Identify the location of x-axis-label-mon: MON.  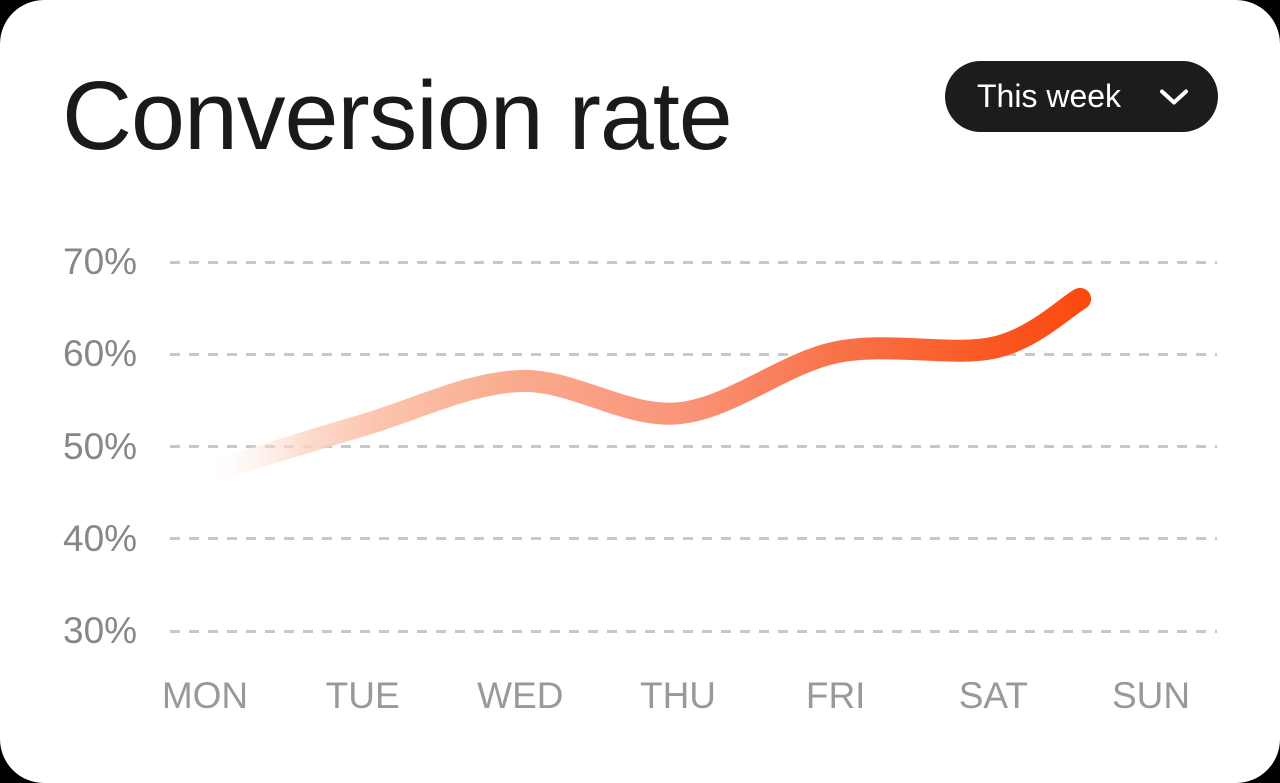
(205, 695).